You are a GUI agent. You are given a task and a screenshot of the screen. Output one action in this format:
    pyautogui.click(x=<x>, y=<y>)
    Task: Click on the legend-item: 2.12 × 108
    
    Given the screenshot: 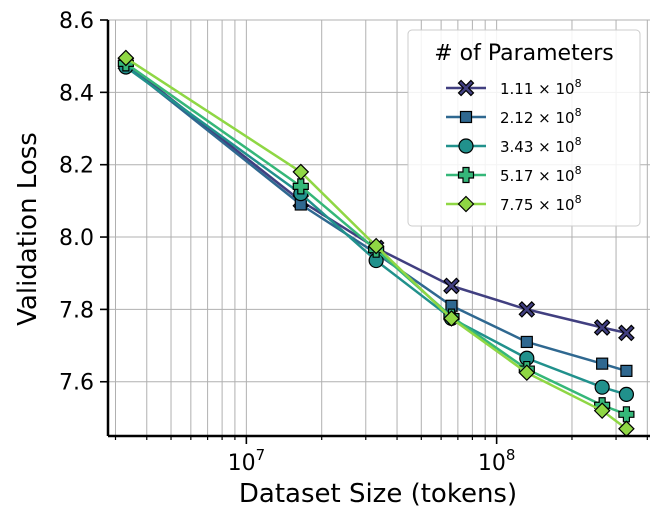 What is the action you would take?
    pyautogui.click(x=514, y=116)
    